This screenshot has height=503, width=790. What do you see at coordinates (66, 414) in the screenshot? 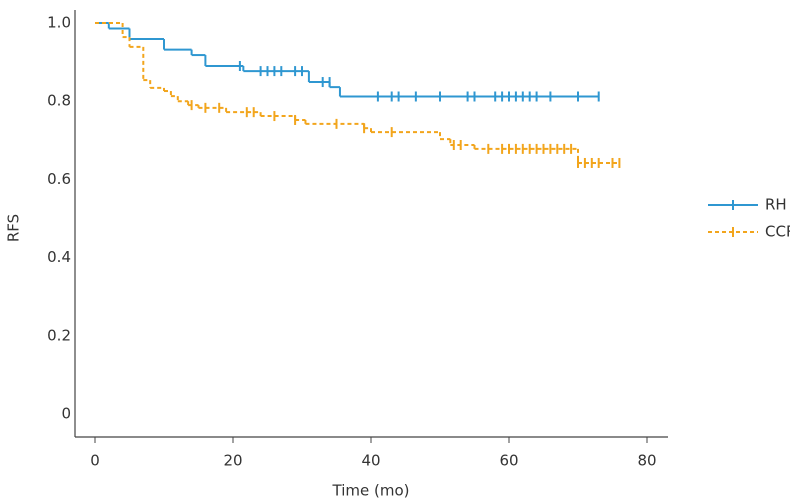
I see `y-tick-label: 0` at bounding box center [66, 414].